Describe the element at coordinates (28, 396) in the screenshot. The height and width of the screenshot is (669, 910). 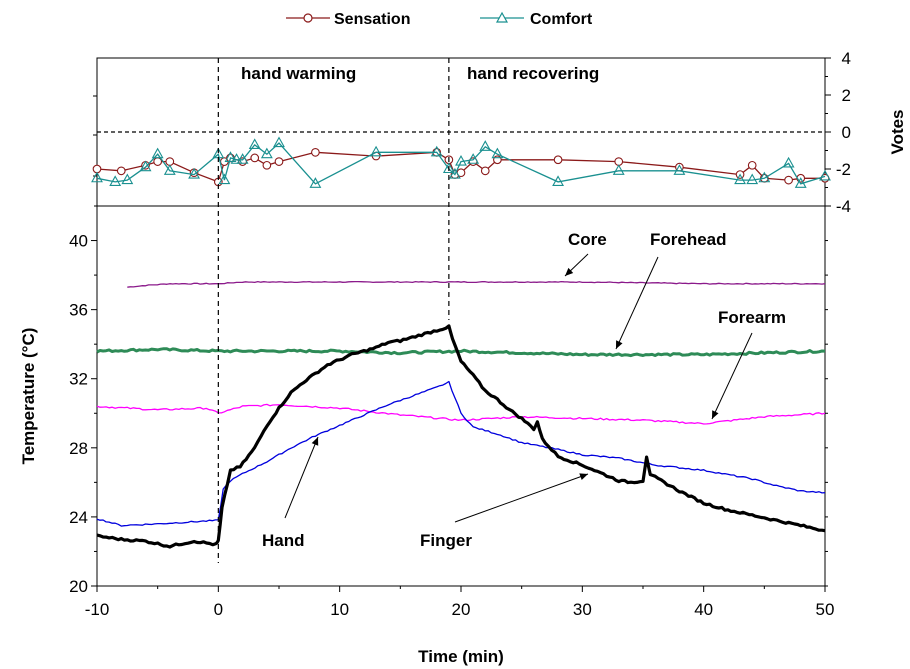
I see `y-axis-title-temperature: Temperature (°C)` at that location.